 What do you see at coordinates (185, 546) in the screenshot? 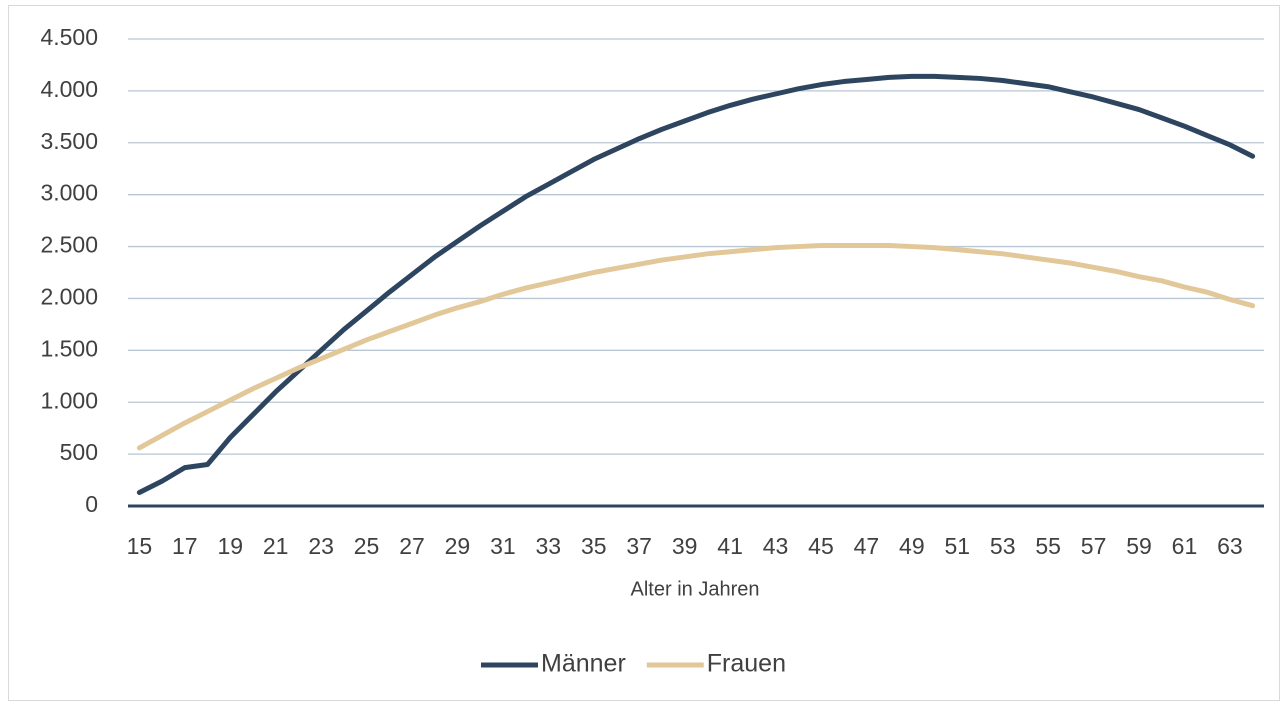
I see `x-tick-label: 17` at bounding box center [185, 546].